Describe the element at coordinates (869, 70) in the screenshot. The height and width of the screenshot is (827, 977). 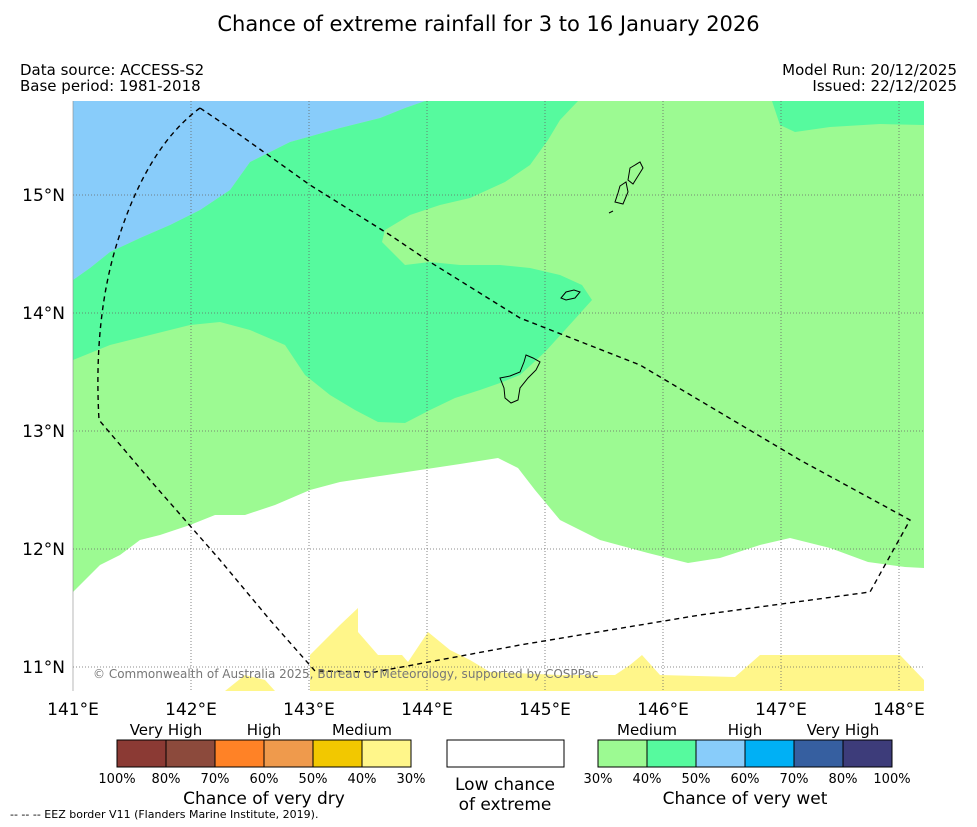
I see `model-run-text: Model Run: 20/12/2025` at that location.